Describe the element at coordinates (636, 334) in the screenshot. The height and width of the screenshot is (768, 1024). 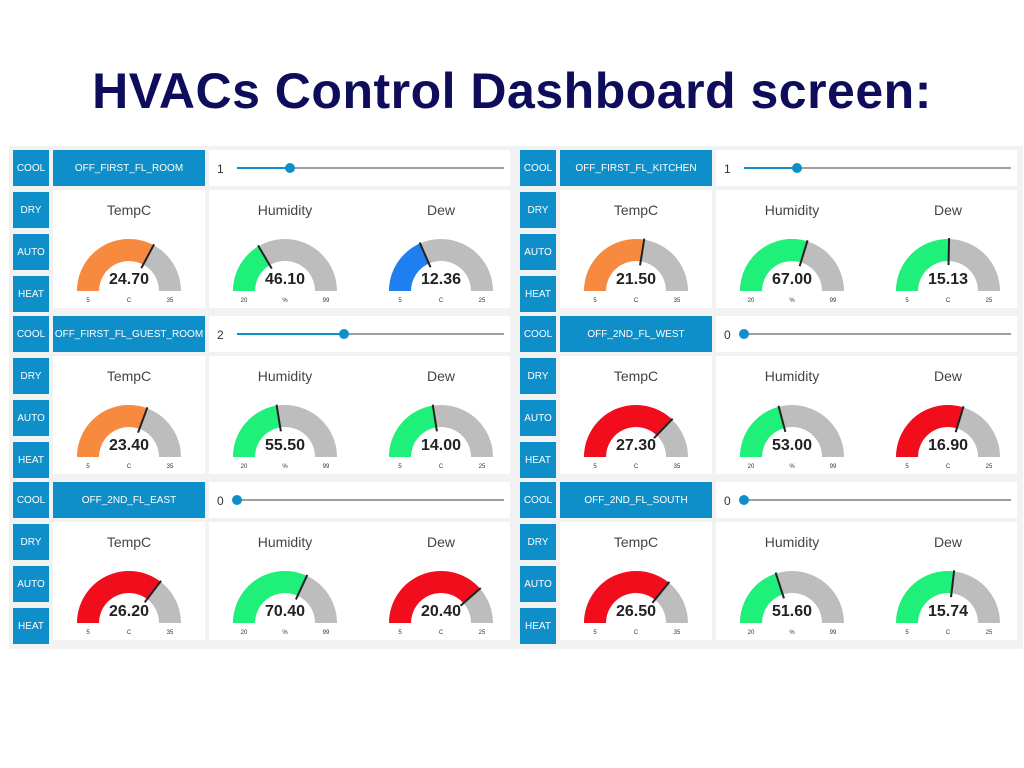
I see `room-button: OFF_2ND_FL_WEST` at that location.